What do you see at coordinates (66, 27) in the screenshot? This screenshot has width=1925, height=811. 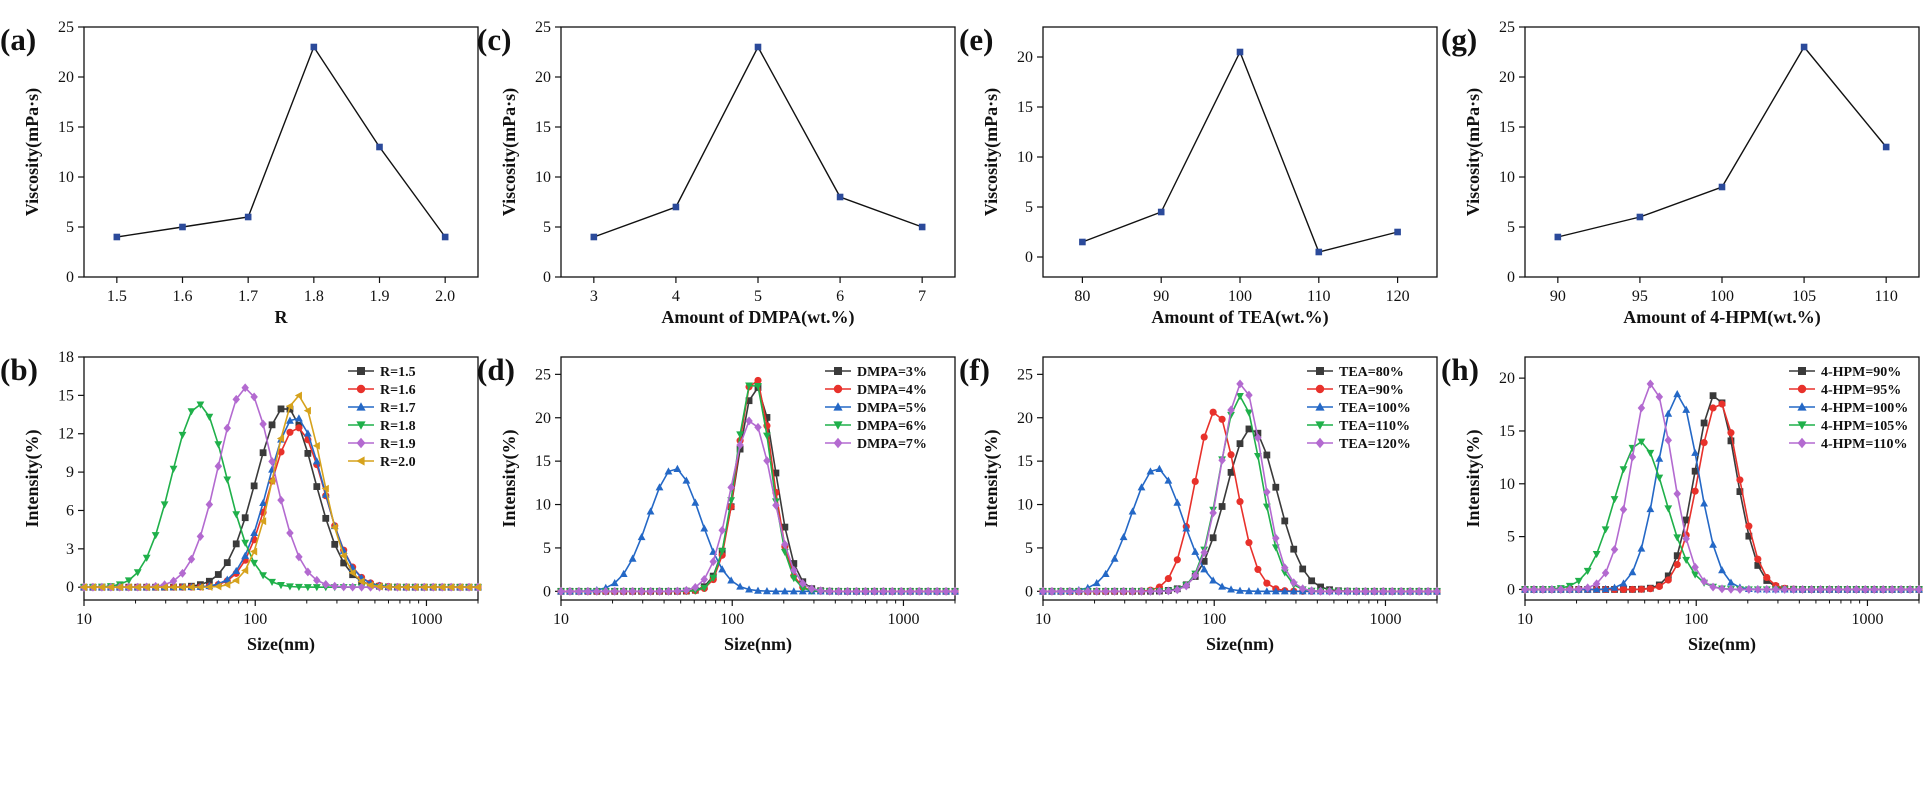 I see `y-tick-label: 25` at bounding box center [66, 27].